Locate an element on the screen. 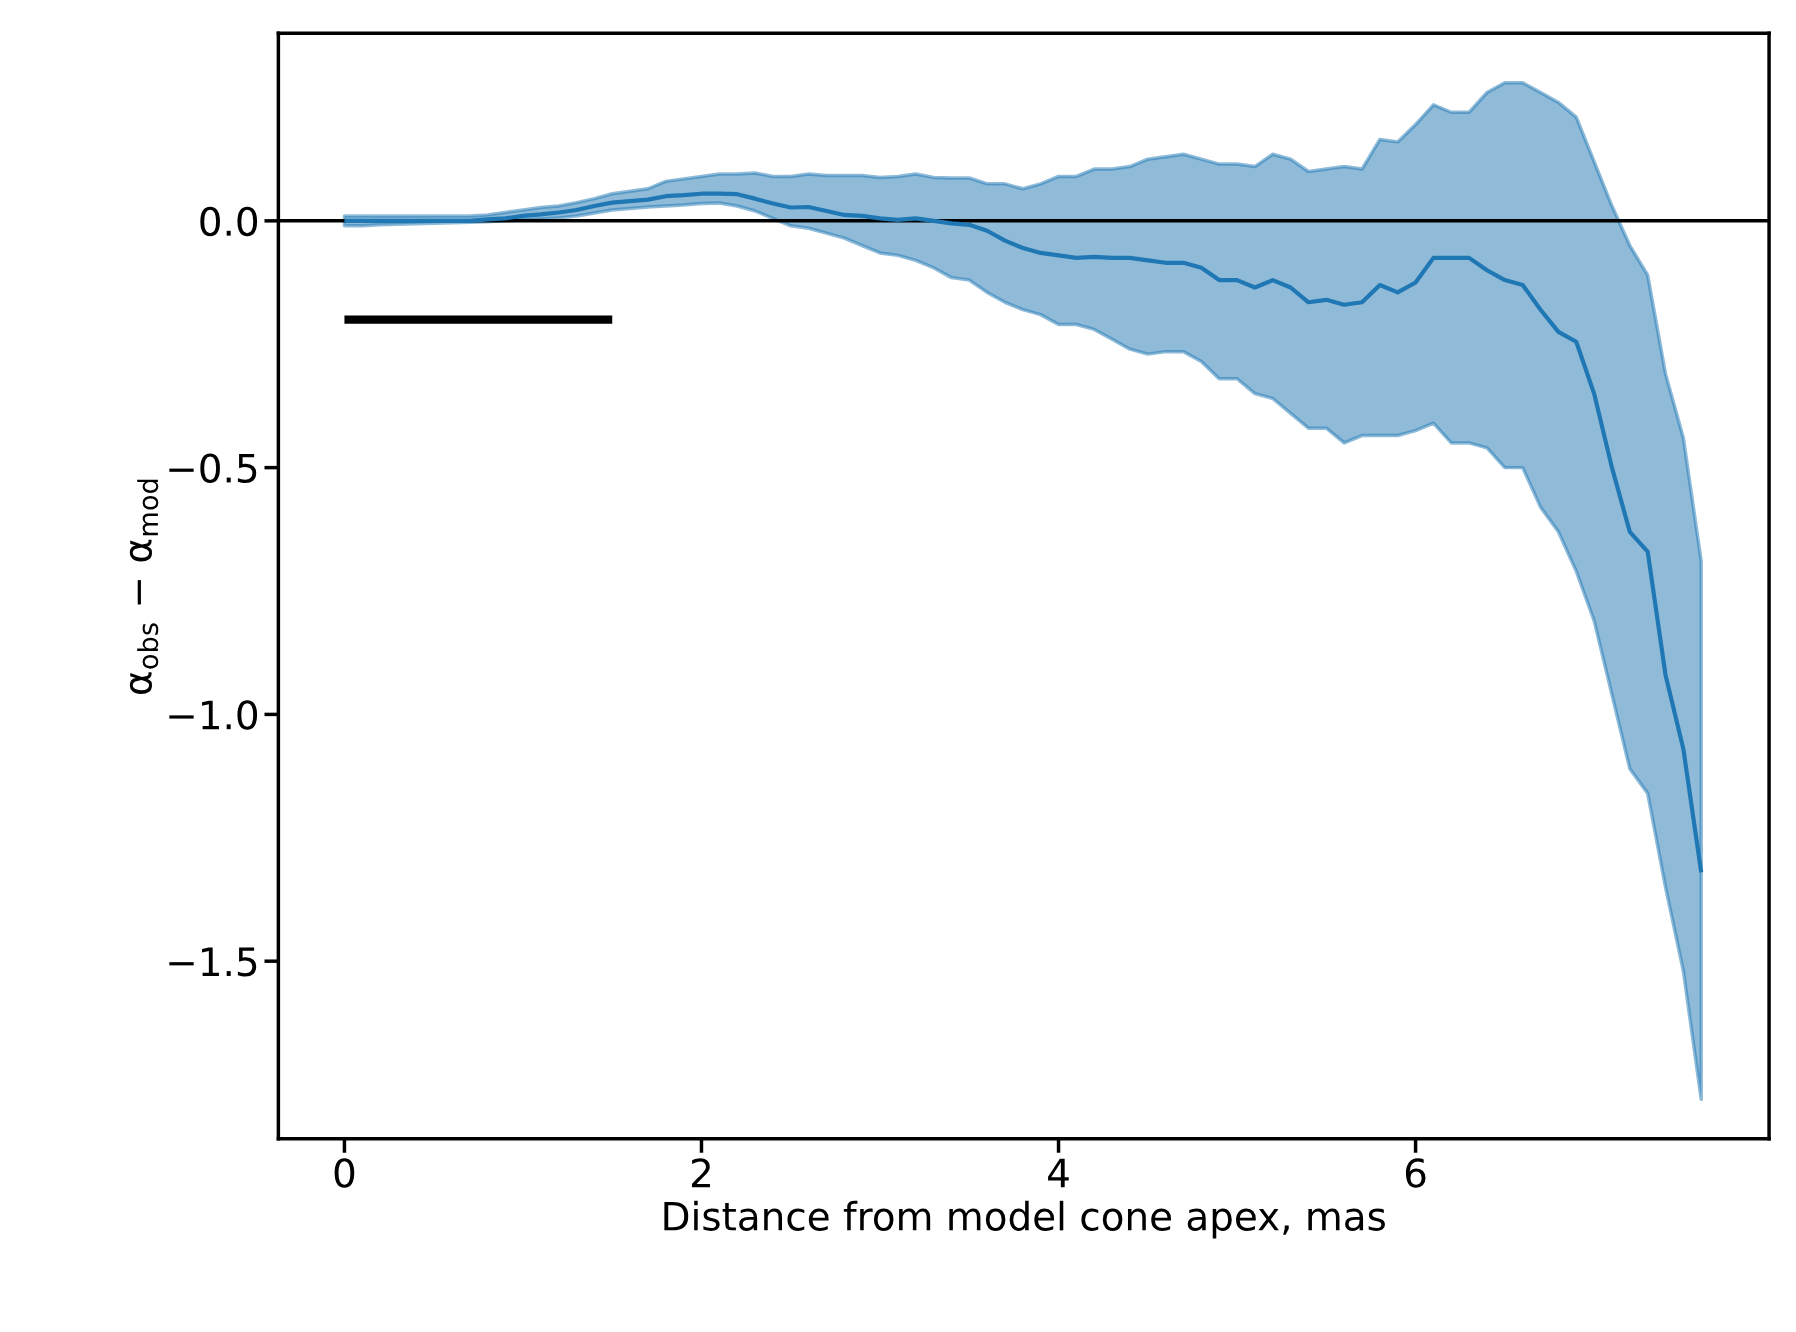  x-axis-title: Distance from model cone apex, mas is located at coordinates (1024, 1219).